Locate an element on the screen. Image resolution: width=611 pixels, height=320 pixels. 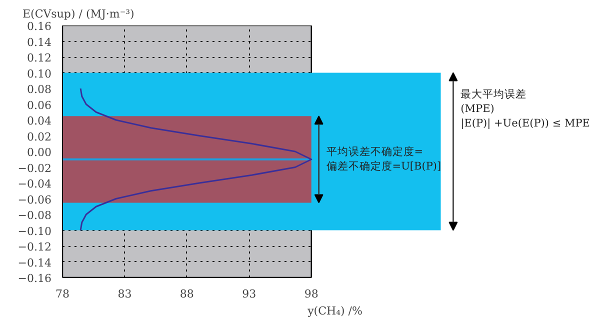
y-axis-title: E(CVsup) / (MJ·m⁻³) is located at coordinates (78, 14).